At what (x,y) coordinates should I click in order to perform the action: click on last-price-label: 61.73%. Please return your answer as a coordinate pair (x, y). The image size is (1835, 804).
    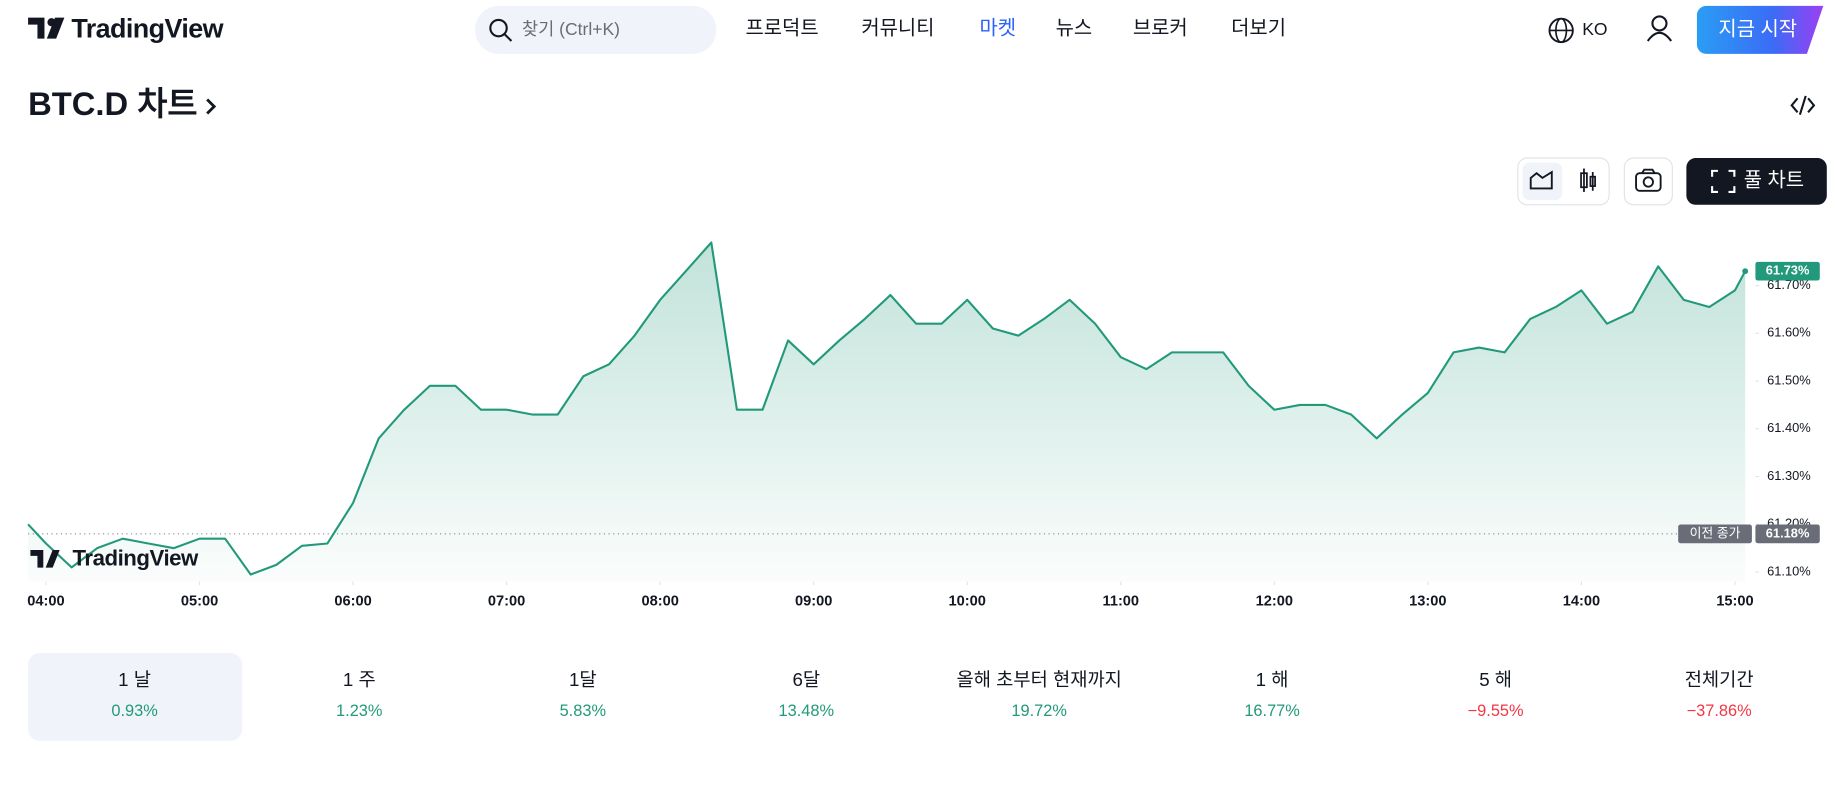
    Looking at the image, I should click on (1788, 270).